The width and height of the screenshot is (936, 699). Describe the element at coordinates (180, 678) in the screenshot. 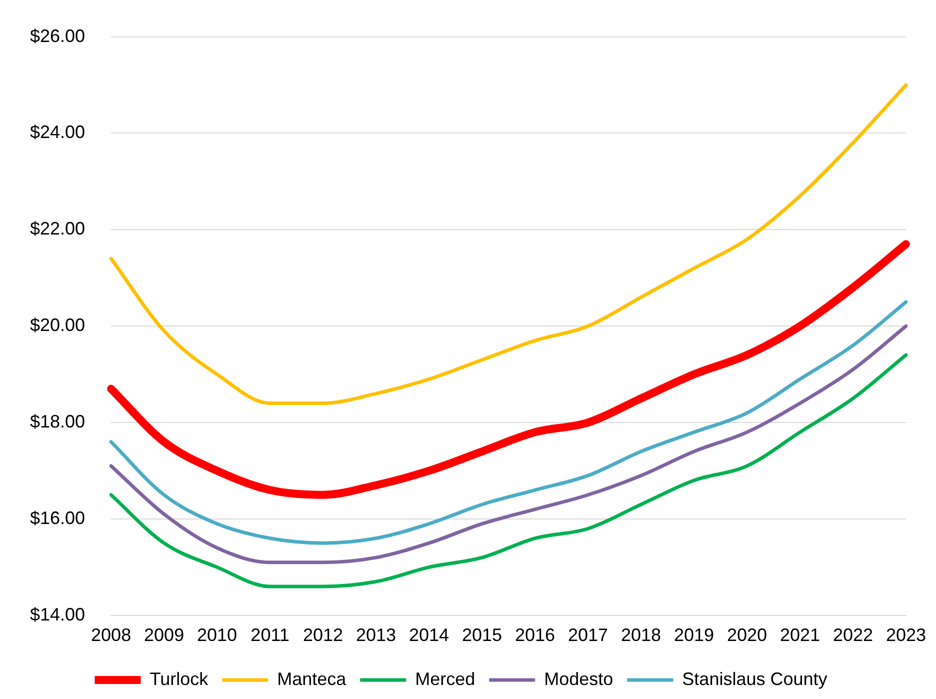

I see `legend-label: Turlock` at that location.